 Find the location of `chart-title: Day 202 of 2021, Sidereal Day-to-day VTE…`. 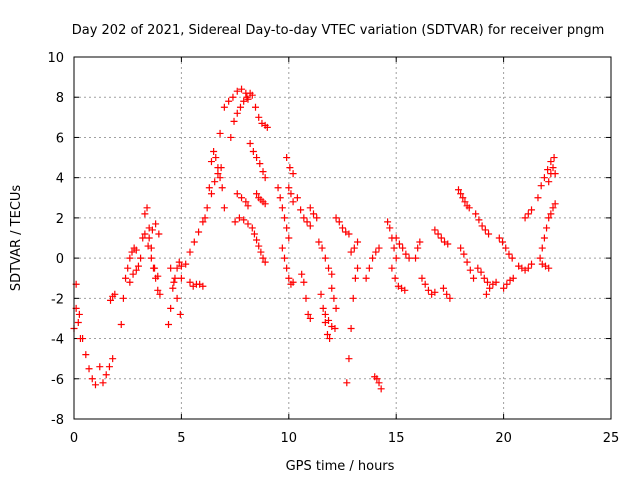

chart-title: Day 202 of 2021, Sidereal Day-to-day VTE… is located at coordinates (338, 30).